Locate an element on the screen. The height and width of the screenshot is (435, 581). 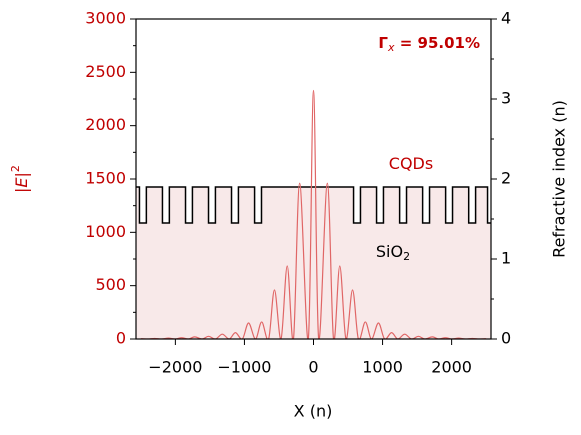
y2-tick-label: 0 is located at coordinates (506, 338).